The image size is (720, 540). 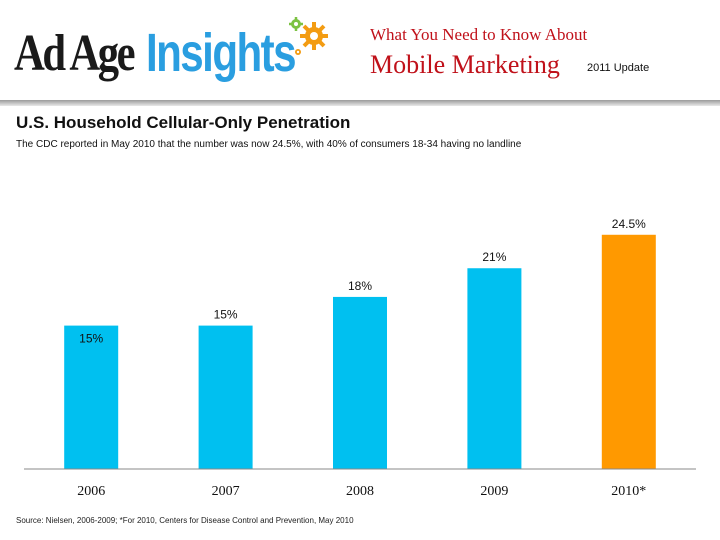 I want to click on bar-2006, so click(x=91, y=397).